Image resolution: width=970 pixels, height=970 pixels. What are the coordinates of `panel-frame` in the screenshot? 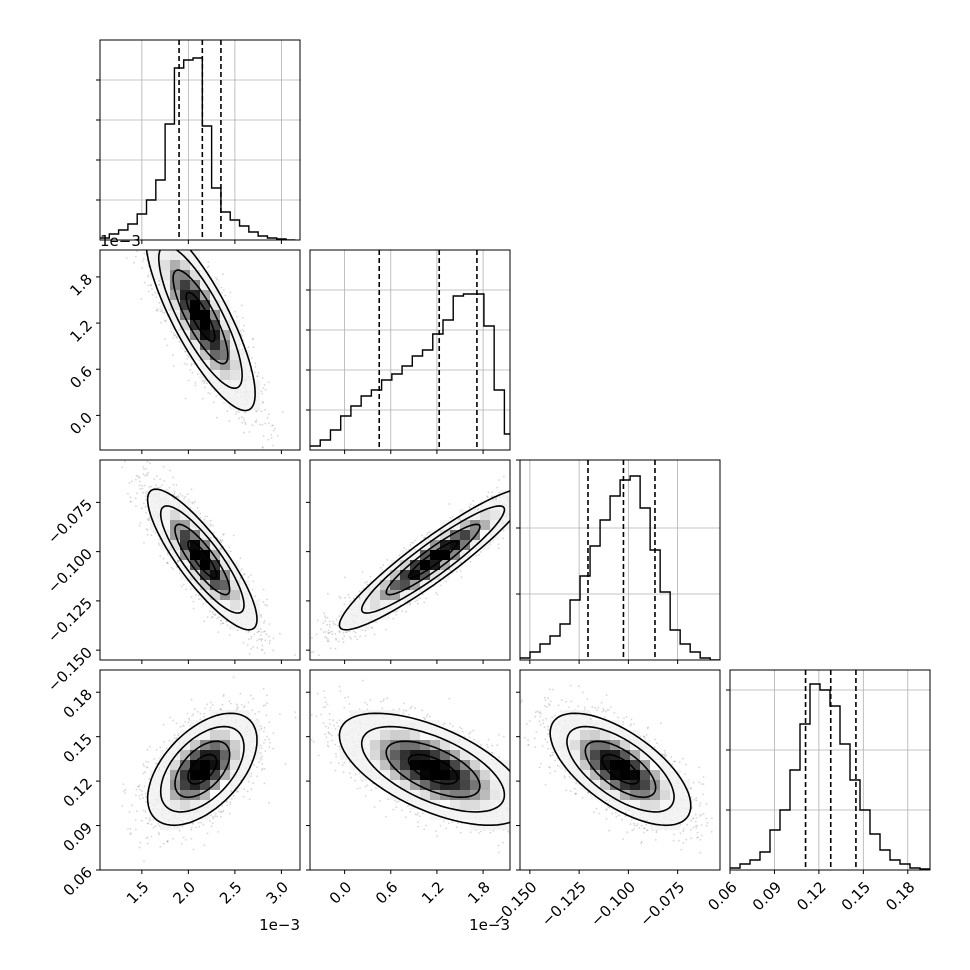 It's located at (200, 140).